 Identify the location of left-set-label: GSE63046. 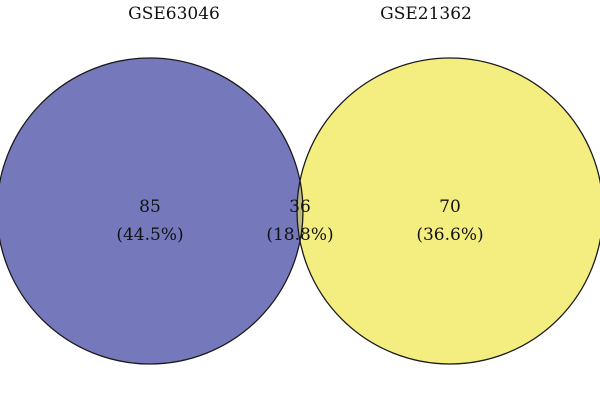
(174, 14).